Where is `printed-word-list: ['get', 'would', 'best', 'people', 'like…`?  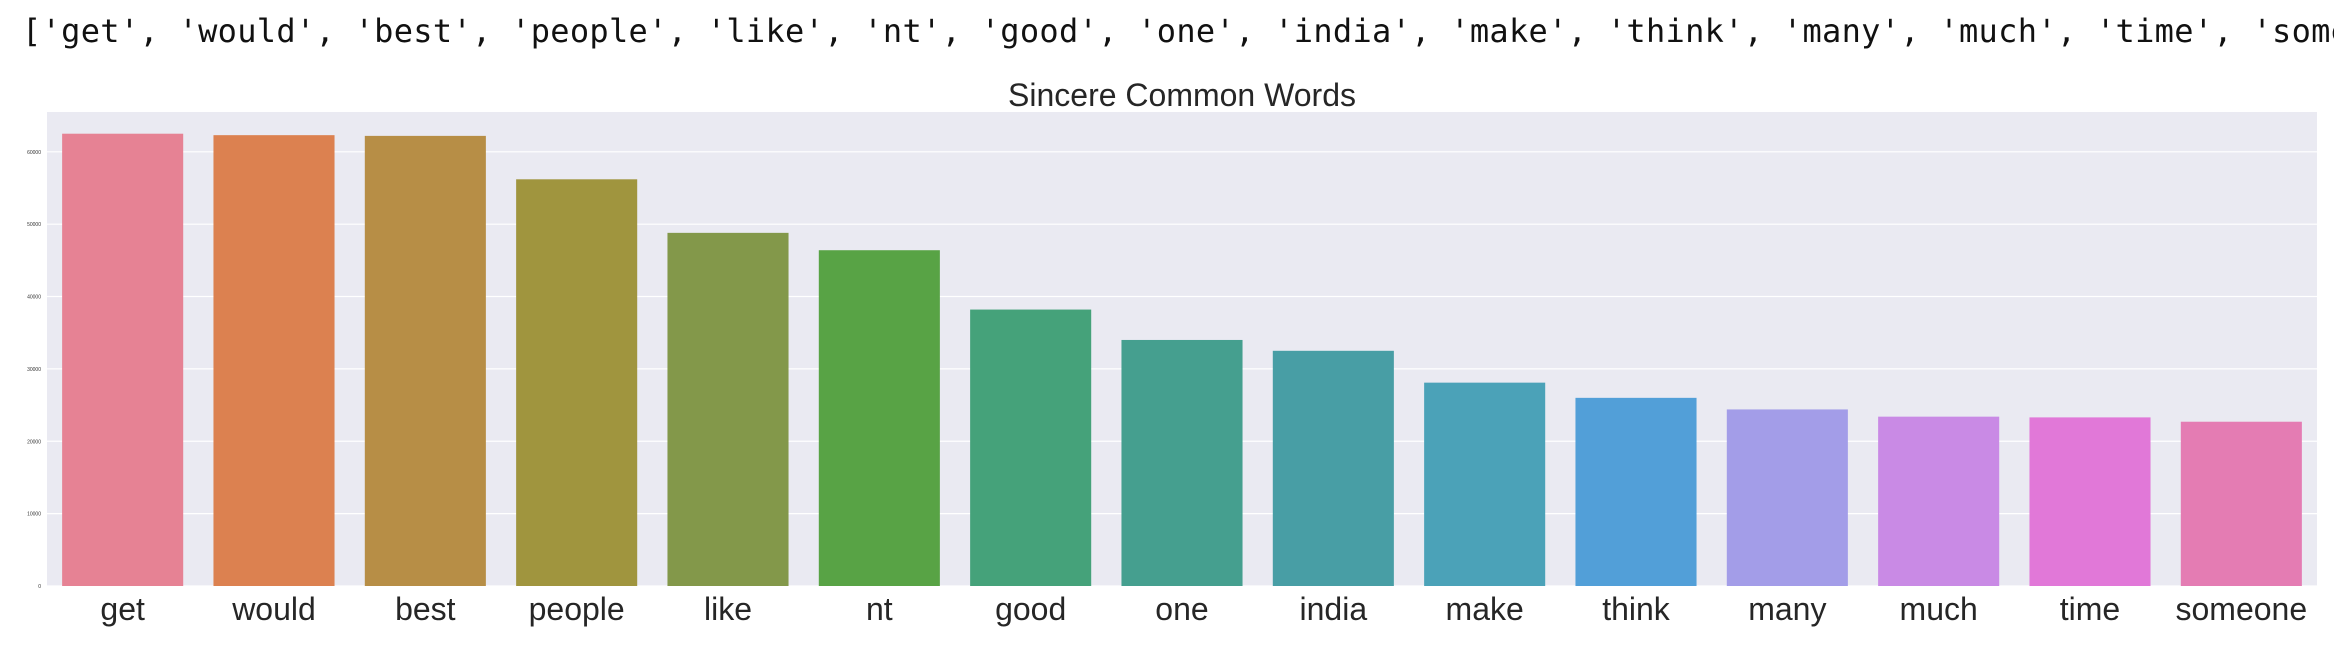 printed-word-list: ['get', 'would', 'best', 'people', 'like… is located at coordinates (1178, 31).